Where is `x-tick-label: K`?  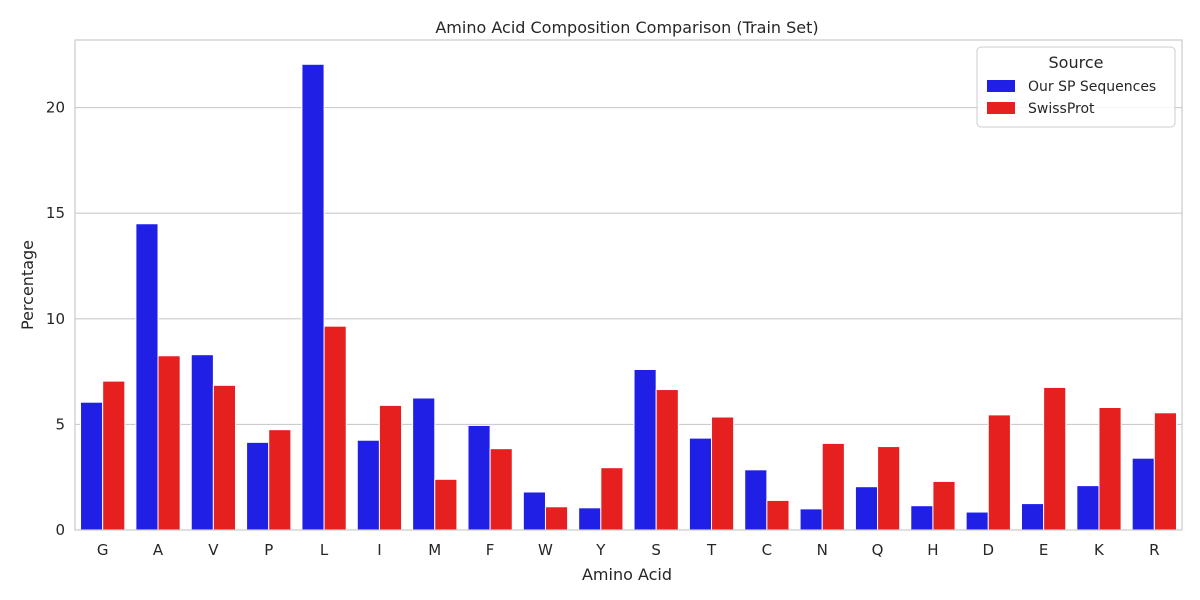
x-tick-label: K is located at coordinates (1099, 550).